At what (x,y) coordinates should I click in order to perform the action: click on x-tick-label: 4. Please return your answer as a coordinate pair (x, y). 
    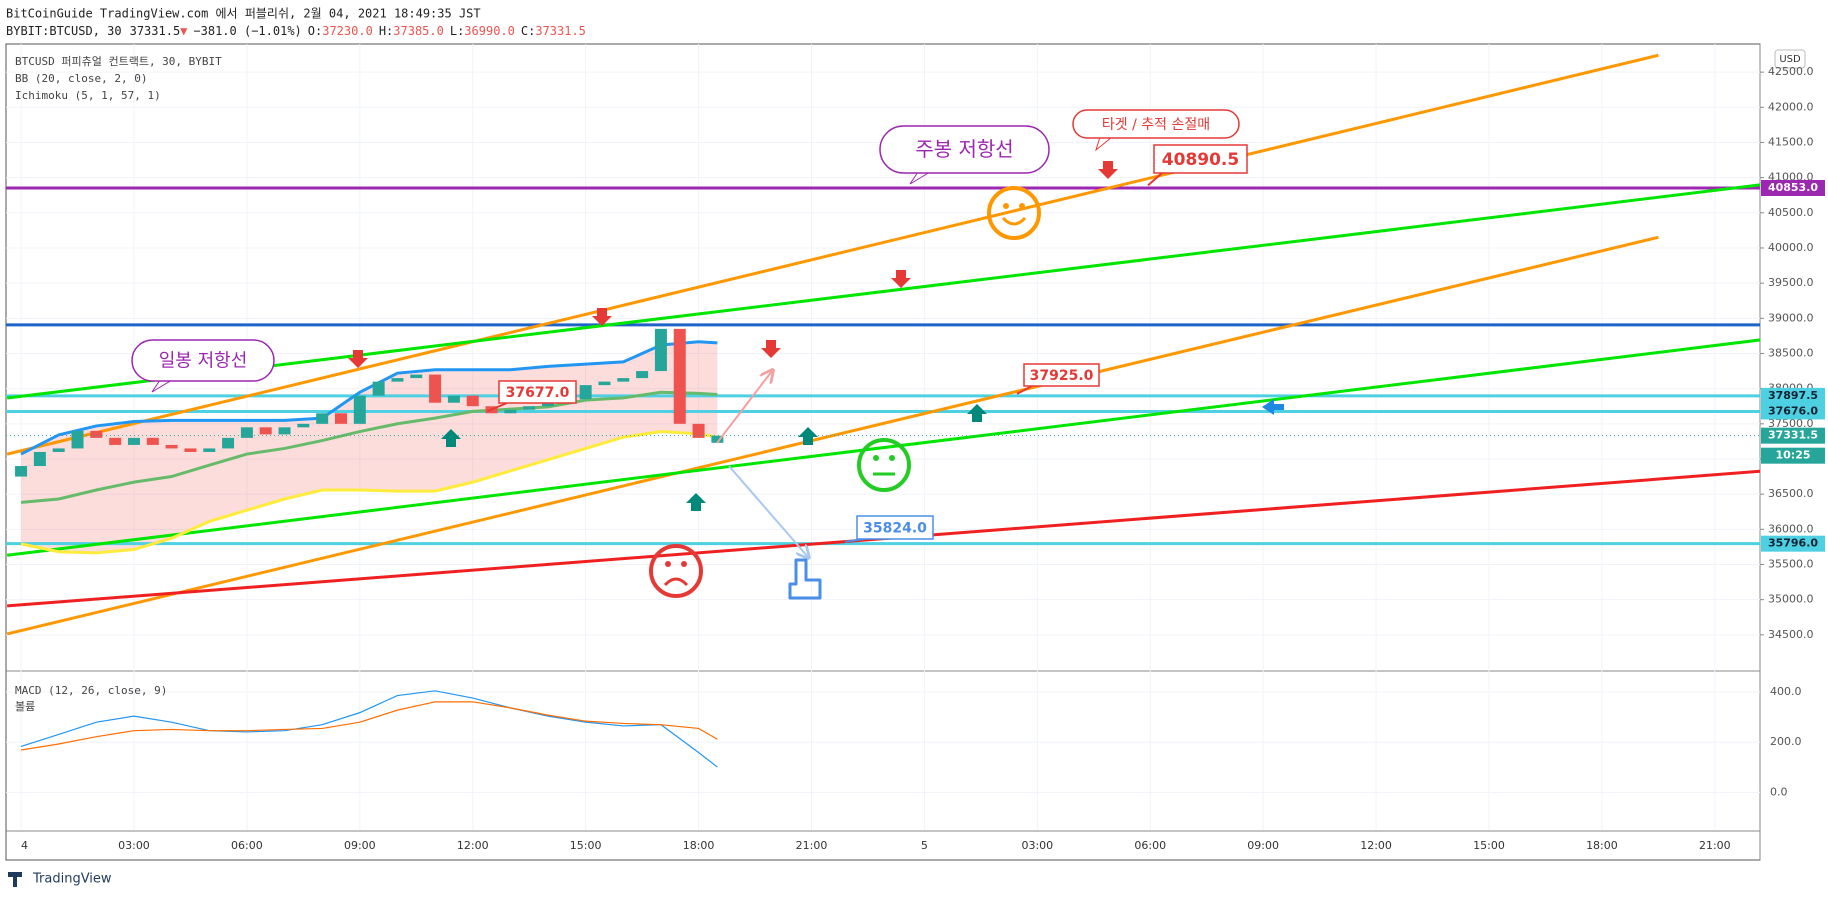
    Looking at the image, I should click on (24, 845).